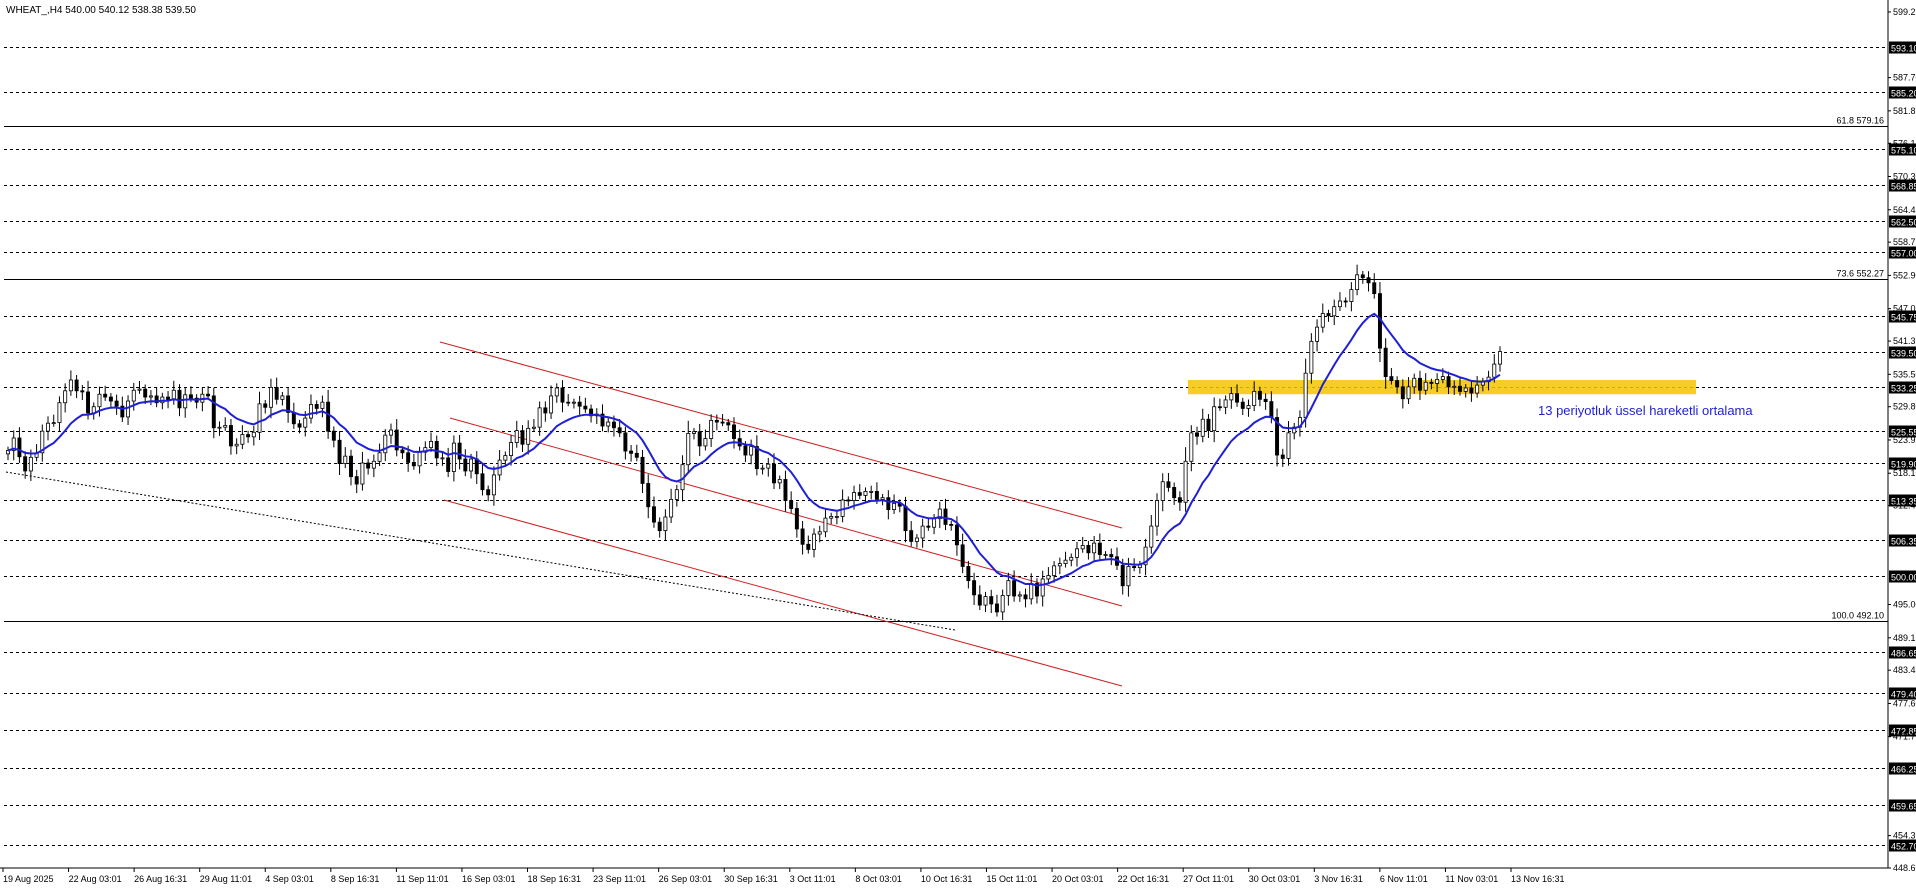 The height and width of the screenshot is (893, 1916). Describe the element at coordinates (1904, 143) in the screenshot. I see `price-tick-label: 576.15` at that location.